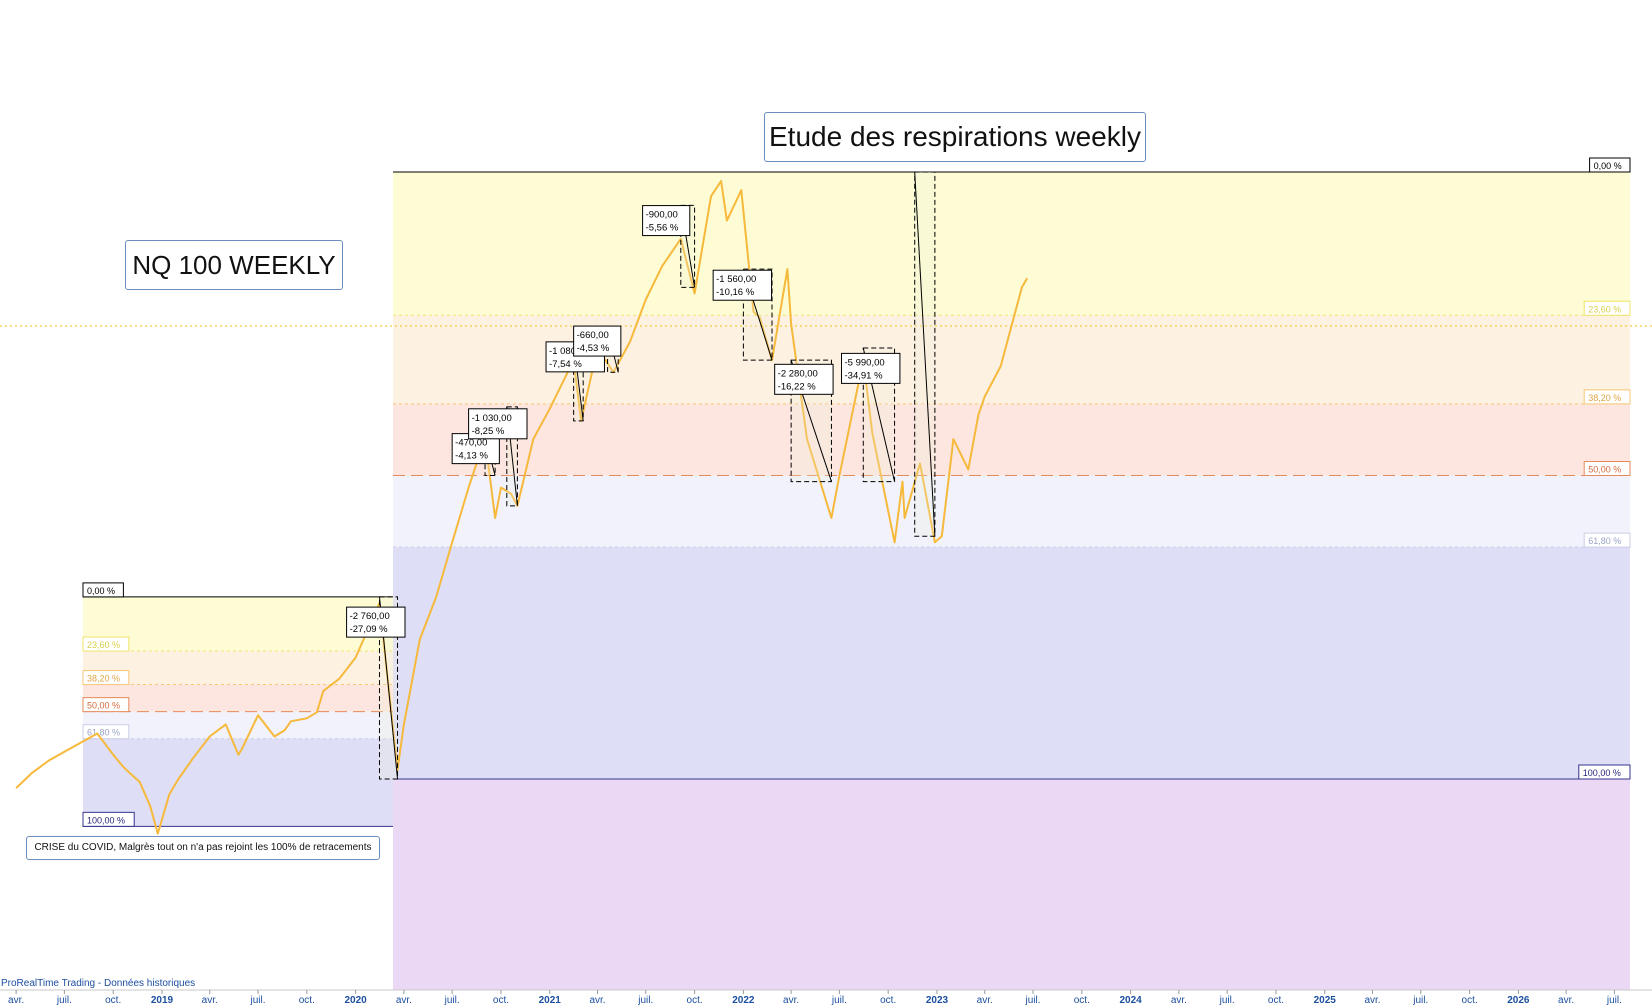  Describe the element at coordinates (471, 456) in the screenshot. I see `pullback-label: -4,13 %` at that location.